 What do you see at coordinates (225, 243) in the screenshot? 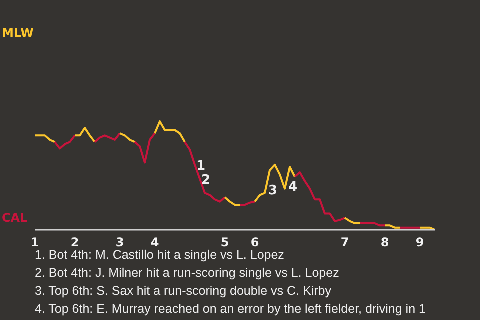
I see `x-tick-label: 5` at bounding box center [225, 243].